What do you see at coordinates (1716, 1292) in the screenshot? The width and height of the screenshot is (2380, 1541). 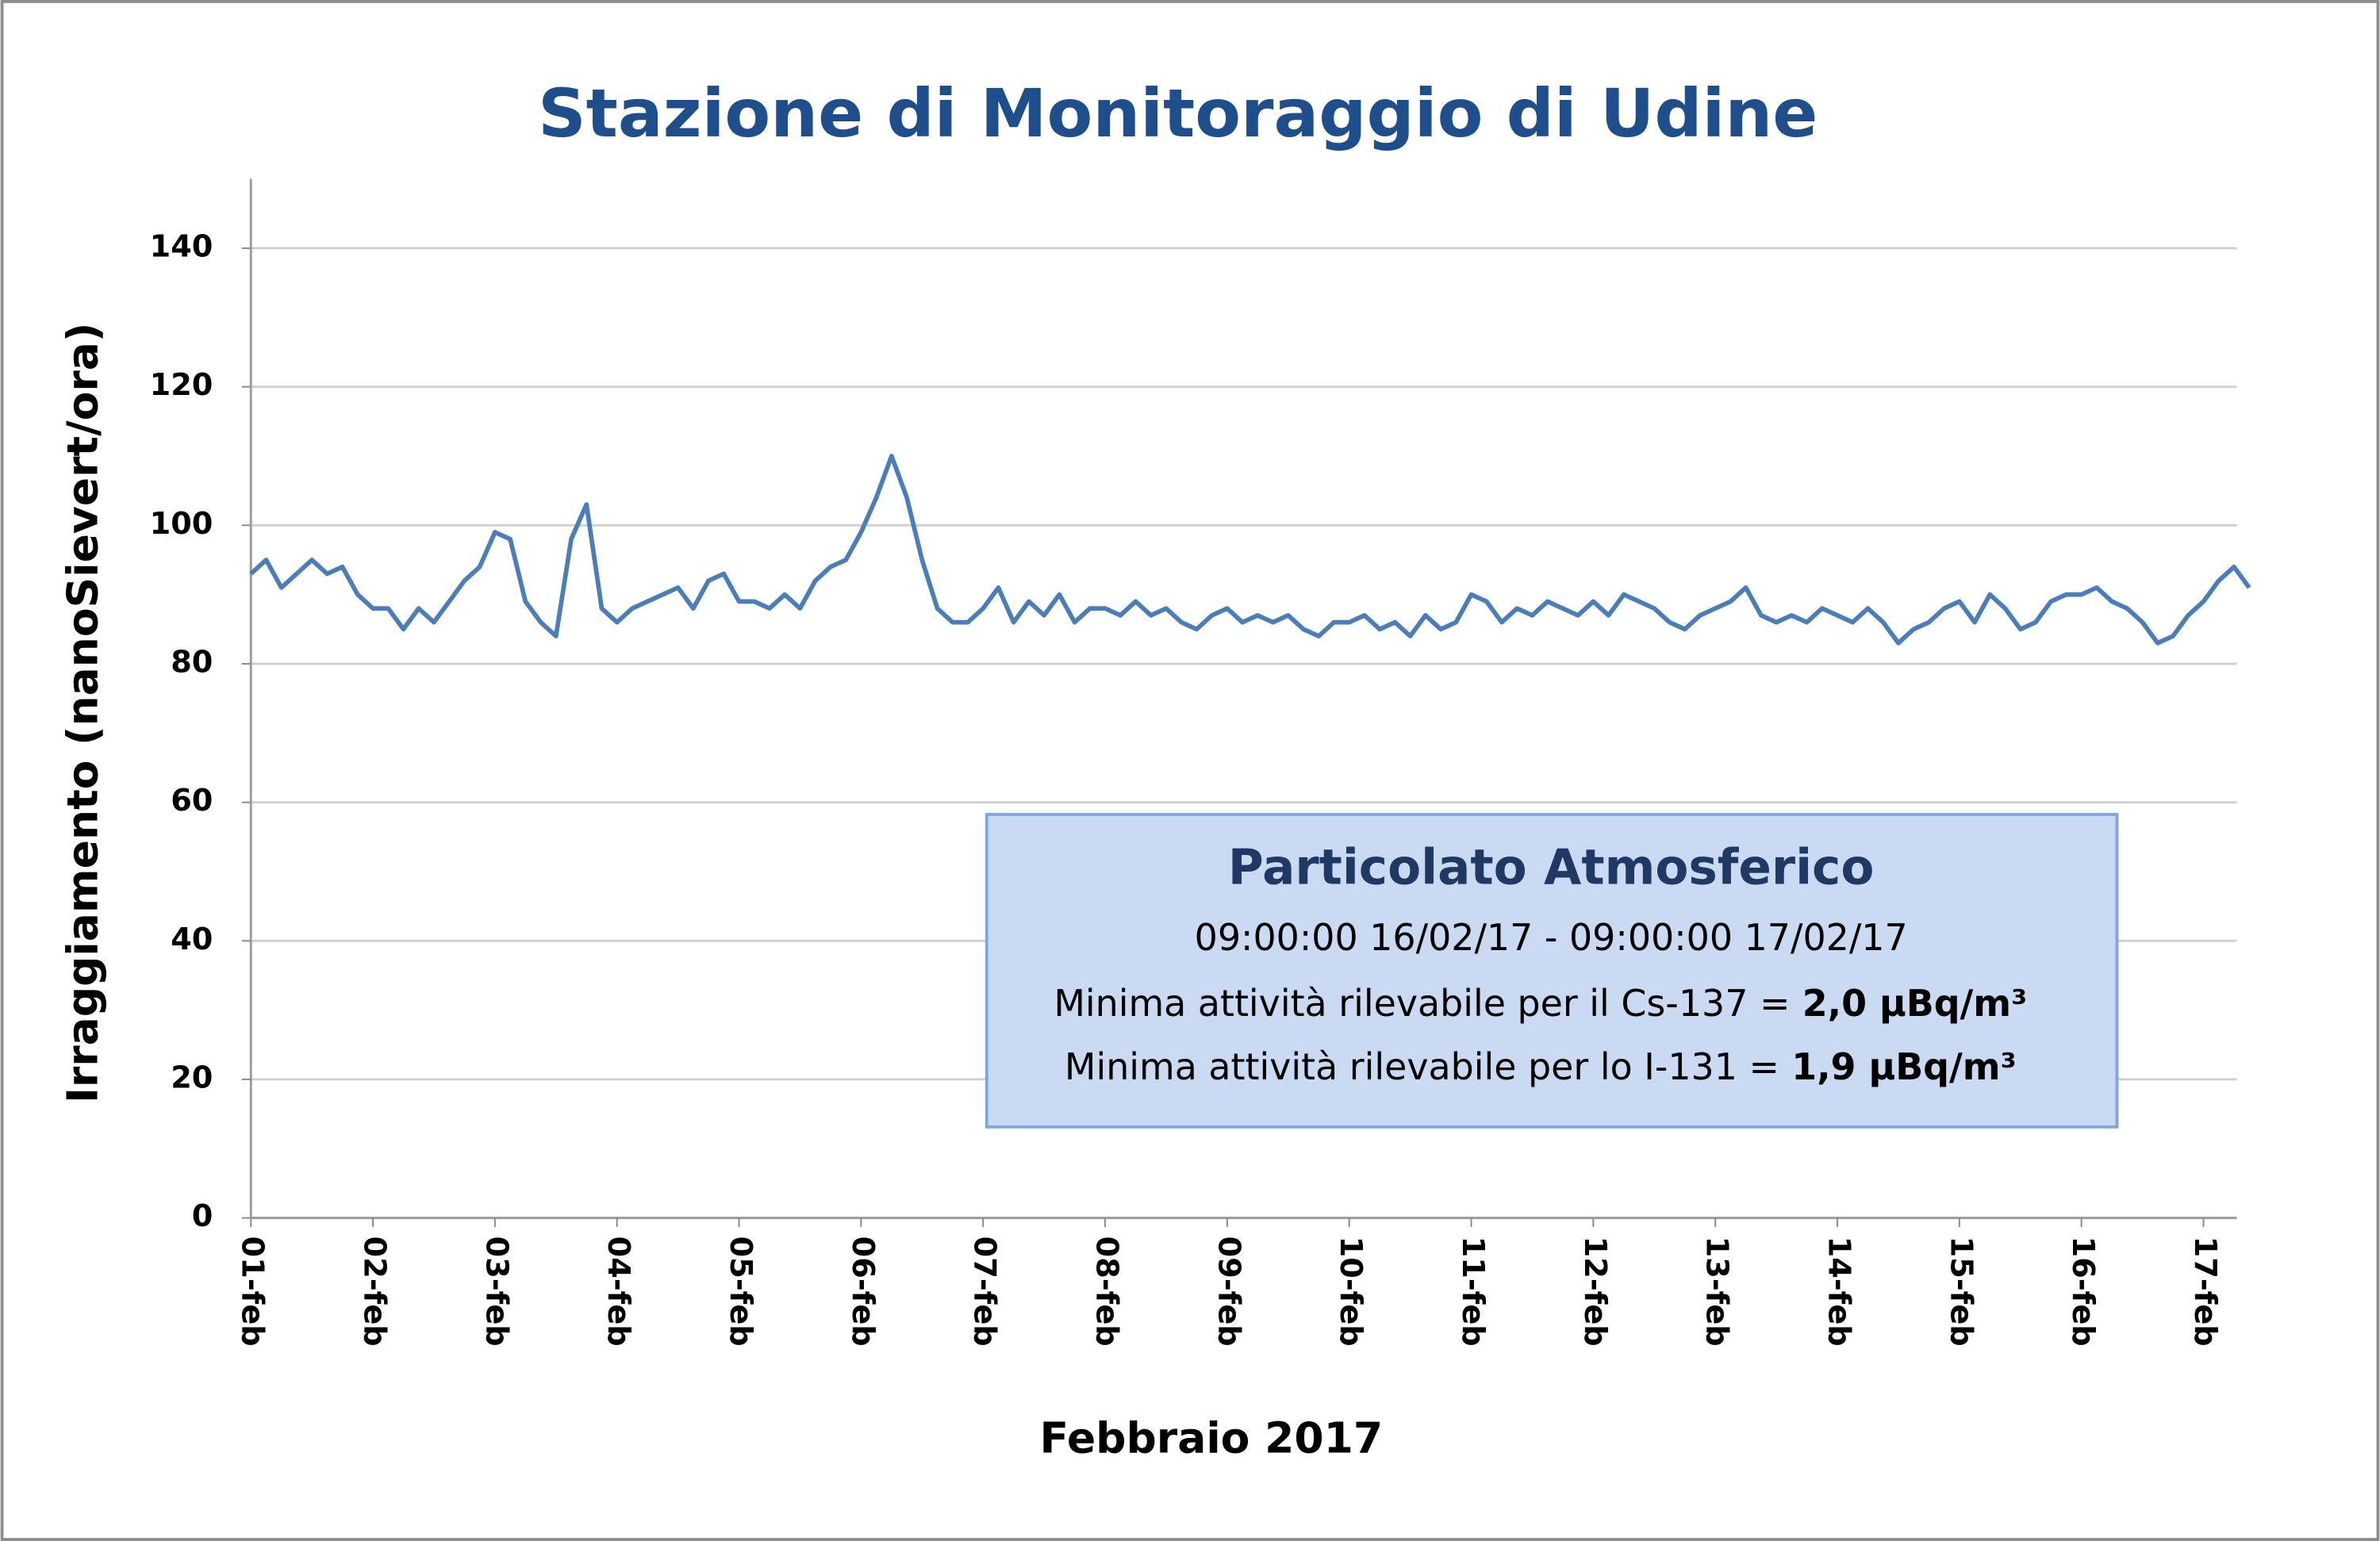 I see `x-tick-label: 13-feb` at bounding box center [1716, 1292].